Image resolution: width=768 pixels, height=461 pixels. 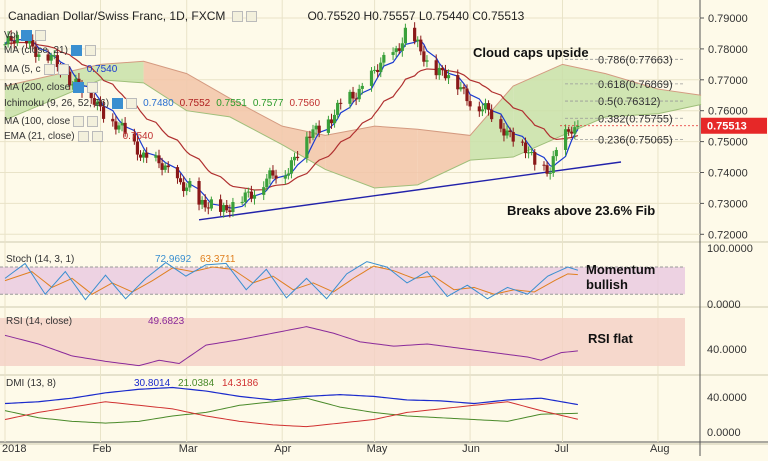 What do you see at coordinates (102, 70) in the screenshot?
I see `ma5-value: 0.7540` at bounding box center [102, 70].